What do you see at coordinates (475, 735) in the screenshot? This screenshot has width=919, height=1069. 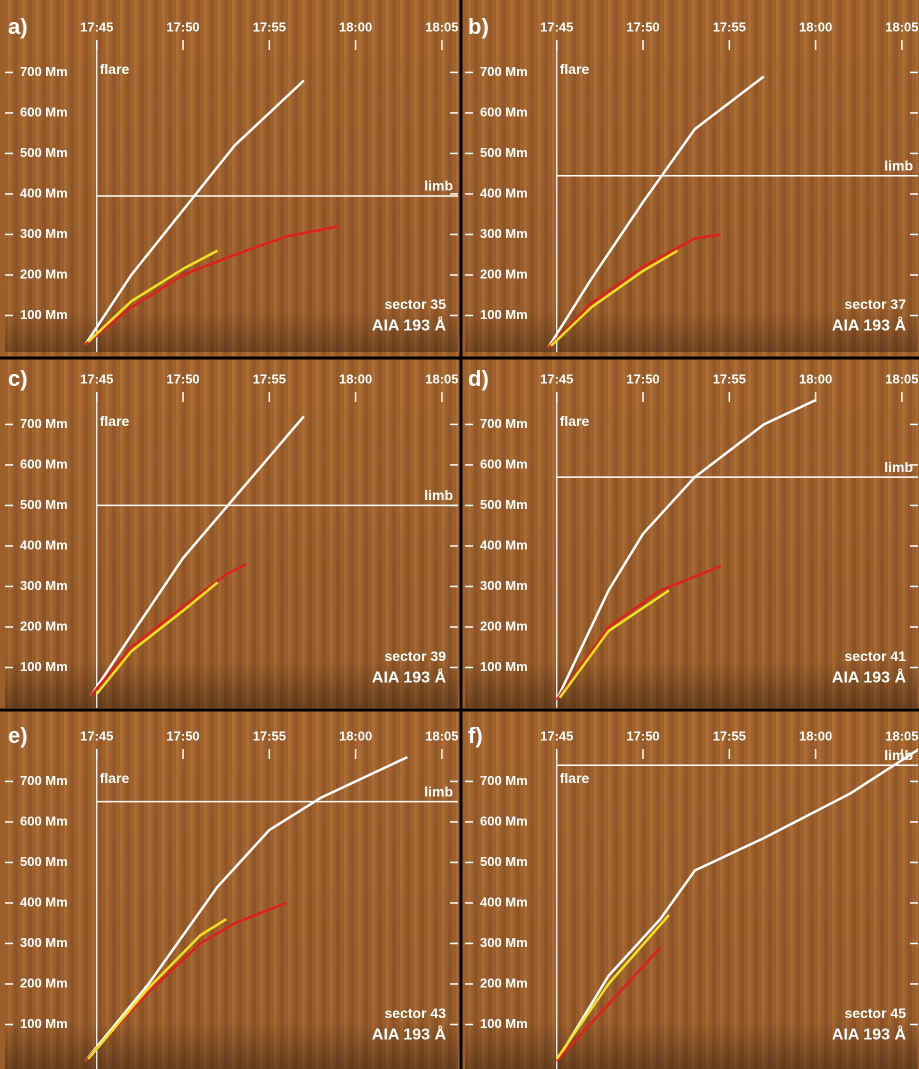 I see `panel-label: f)` at bounding box center [475, 735].